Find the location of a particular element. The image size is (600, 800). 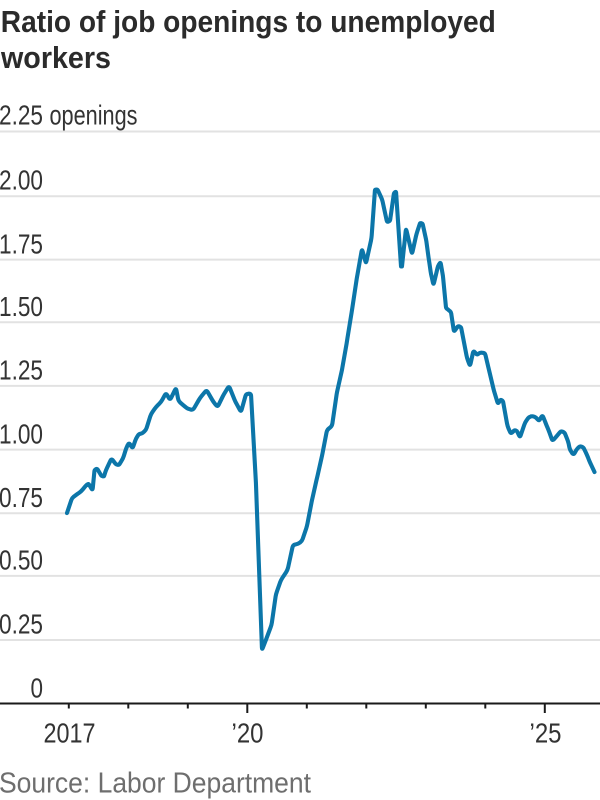

svg-text: 1.00 is located at coordinates (21, 433).